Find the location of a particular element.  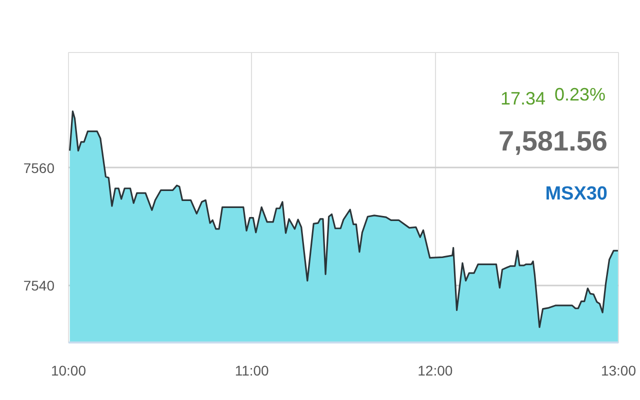

annotation: 7,581.56 is located at coordinates (553, 141).